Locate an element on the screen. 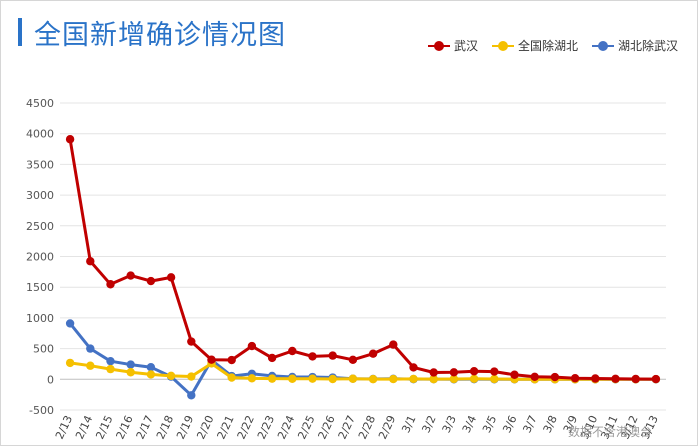 This screenshot has width=700, height=448. chart-legend: 武汉 全国除湖北 湖北除武汉 is located at coordinates (552, 45).